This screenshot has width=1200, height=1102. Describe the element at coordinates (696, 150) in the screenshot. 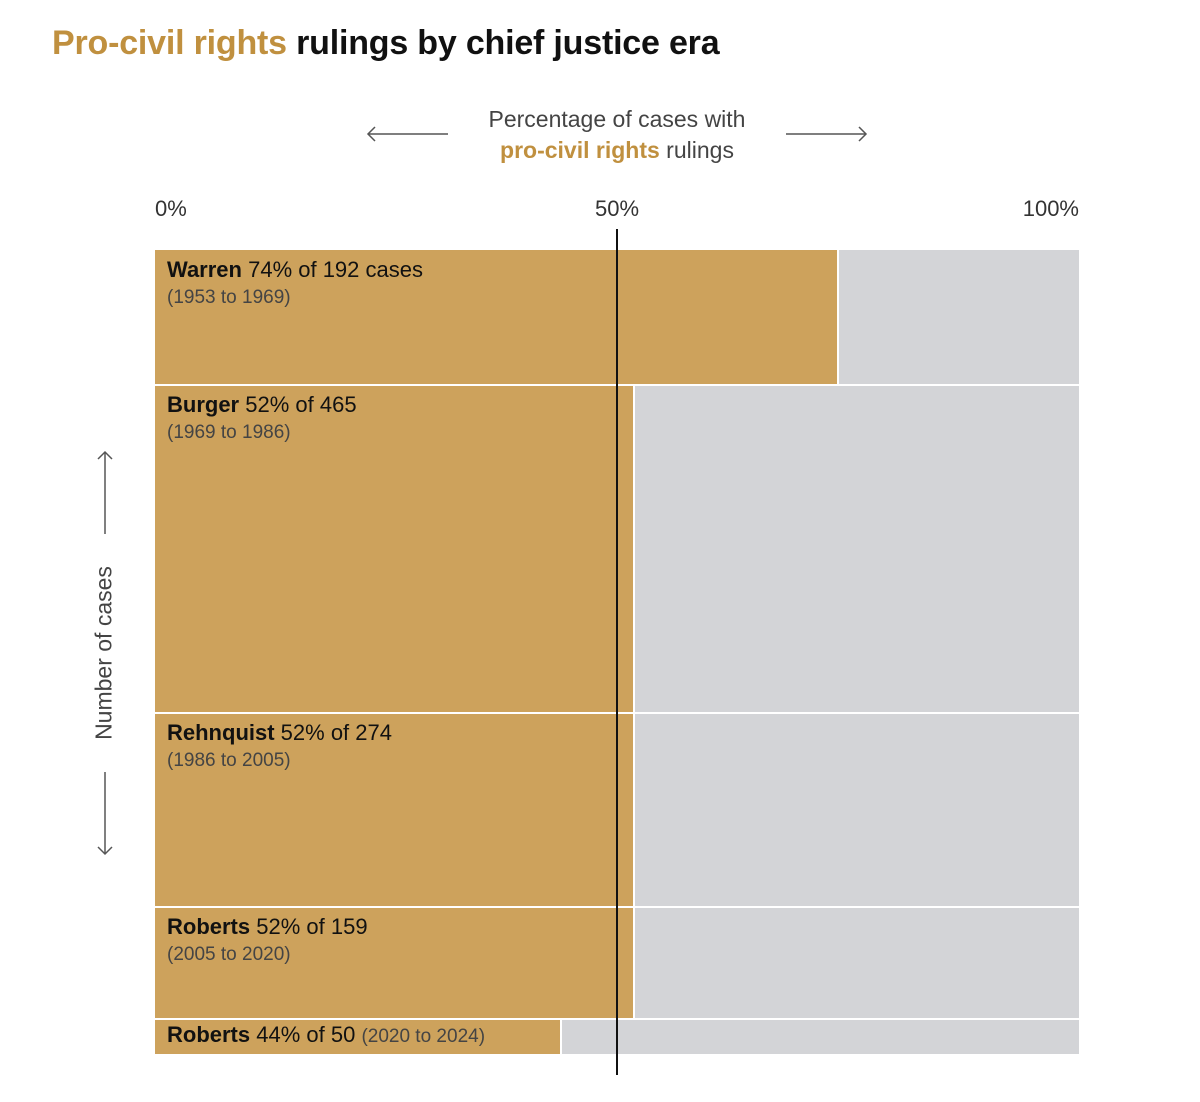

I see `x-axis-caption-rest: rulings` at that location.